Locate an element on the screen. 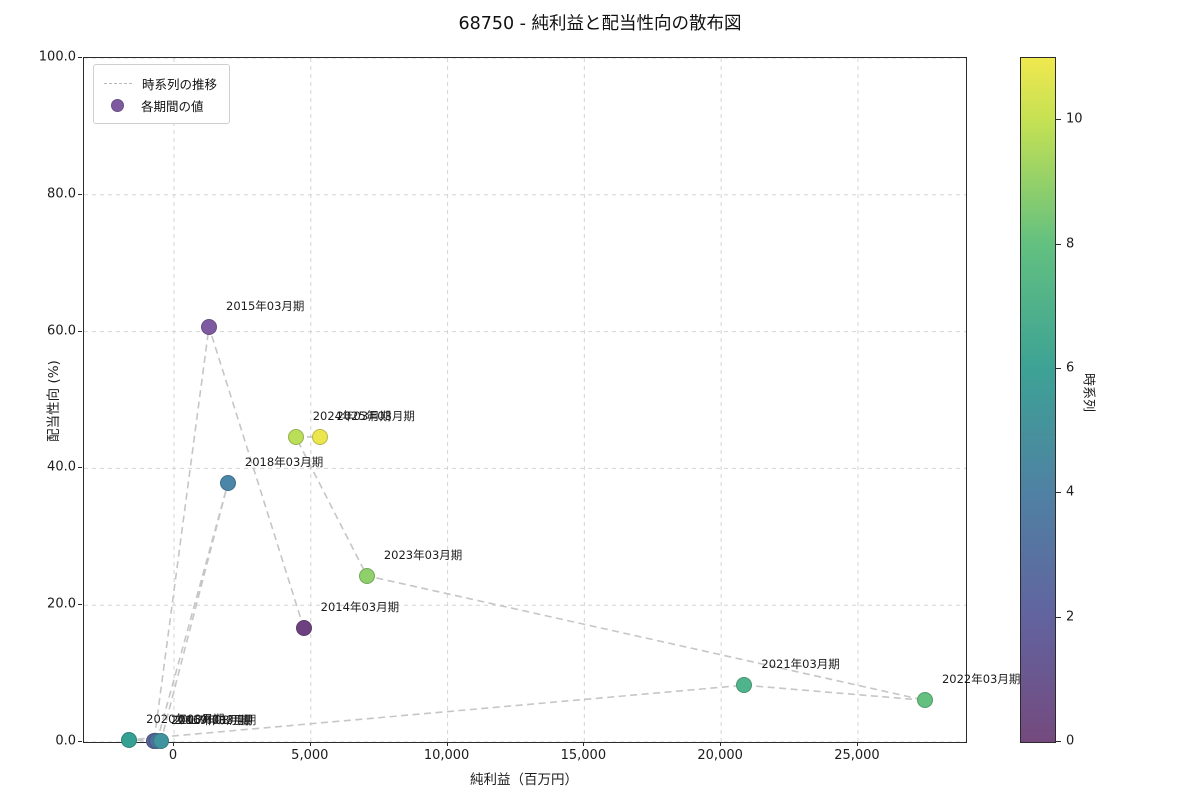  x-tick-label: 25,000 is located at coordinates (857, 755).